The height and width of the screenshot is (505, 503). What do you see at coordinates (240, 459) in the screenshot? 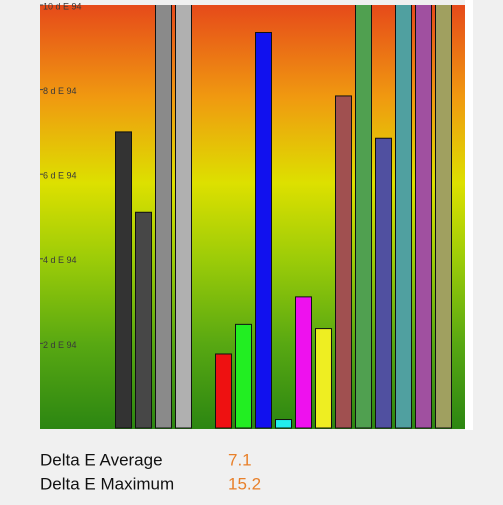
I see `summary-value: 7.1` at bounding box center [240, 459].